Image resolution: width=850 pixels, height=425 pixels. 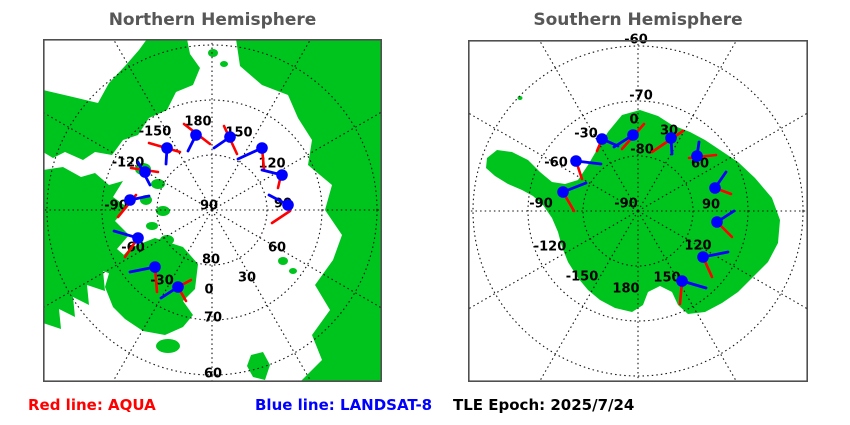 I want to click on svg-text: -60, so click(x=556, y=163).